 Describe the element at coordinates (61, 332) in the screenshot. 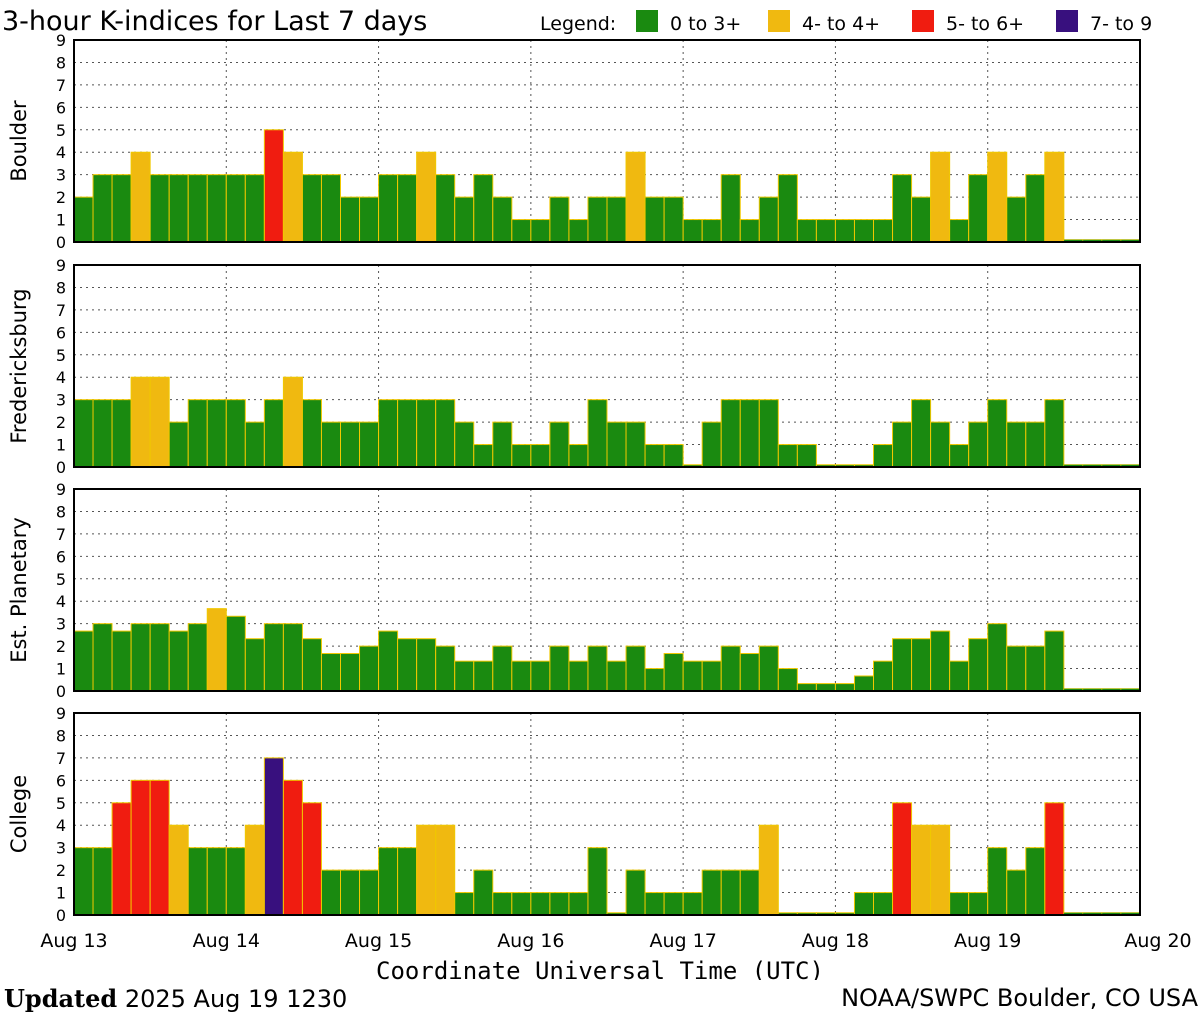

I see `y-tick-label: 6` at that location.